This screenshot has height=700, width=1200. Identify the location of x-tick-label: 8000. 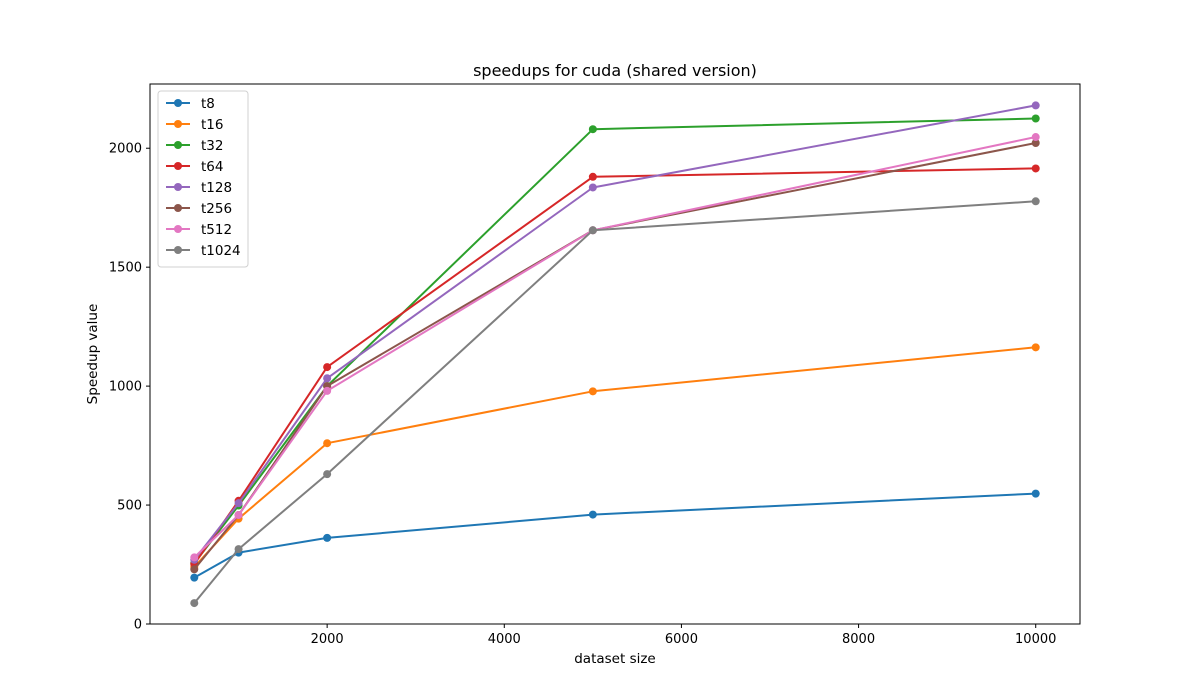
(858, 639).